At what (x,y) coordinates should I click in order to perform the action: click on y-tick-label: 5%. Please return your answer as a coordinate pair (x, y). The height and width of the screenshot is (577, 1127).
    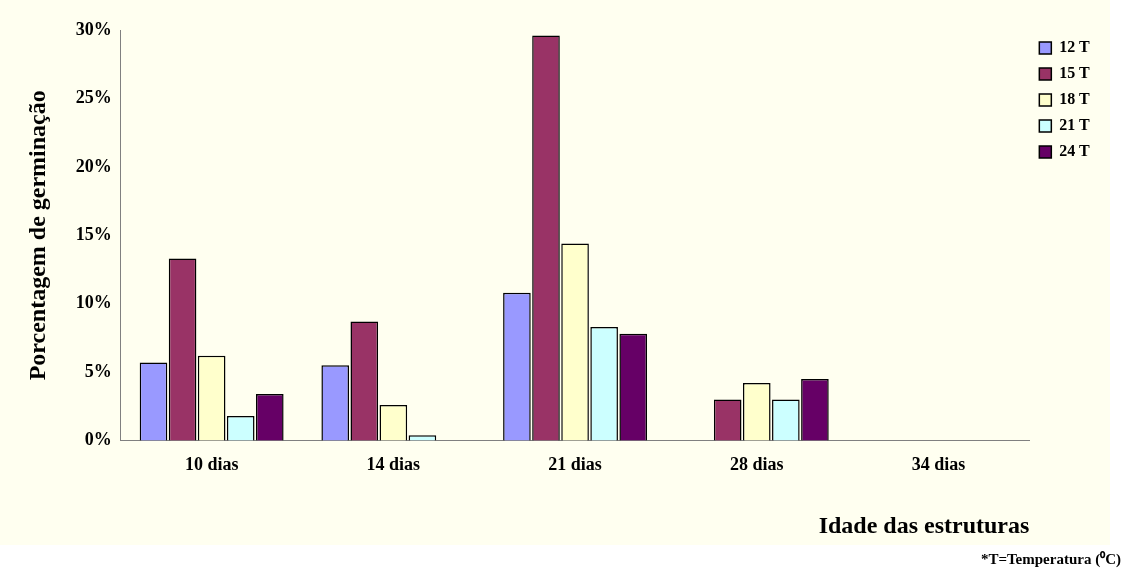
    Looking at the image, I should click on (98, 370).